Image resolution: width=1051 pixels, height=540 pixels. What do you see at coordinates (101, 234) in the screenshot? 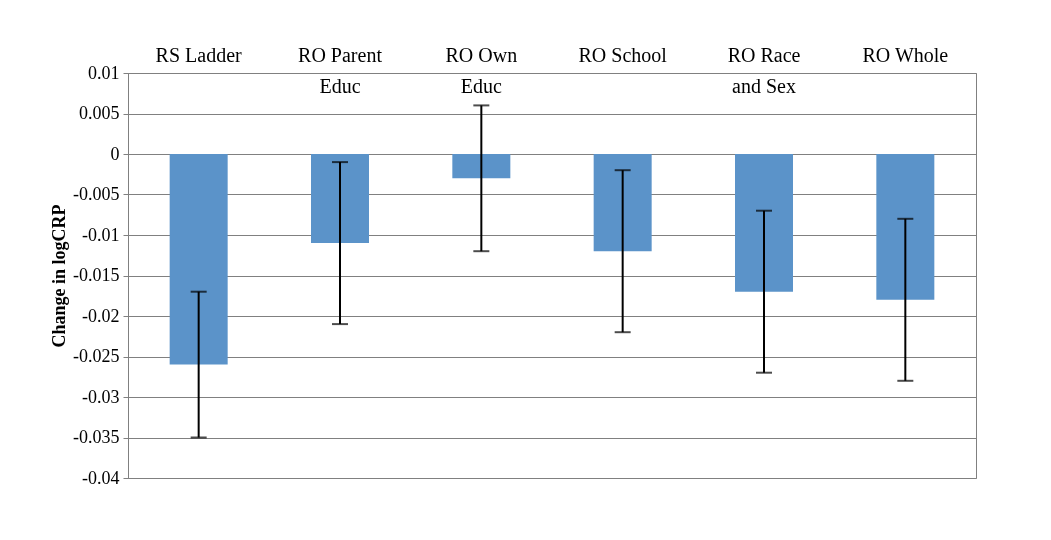
I see `y-tick-label: -0.01` at bounding box center [101, 234].